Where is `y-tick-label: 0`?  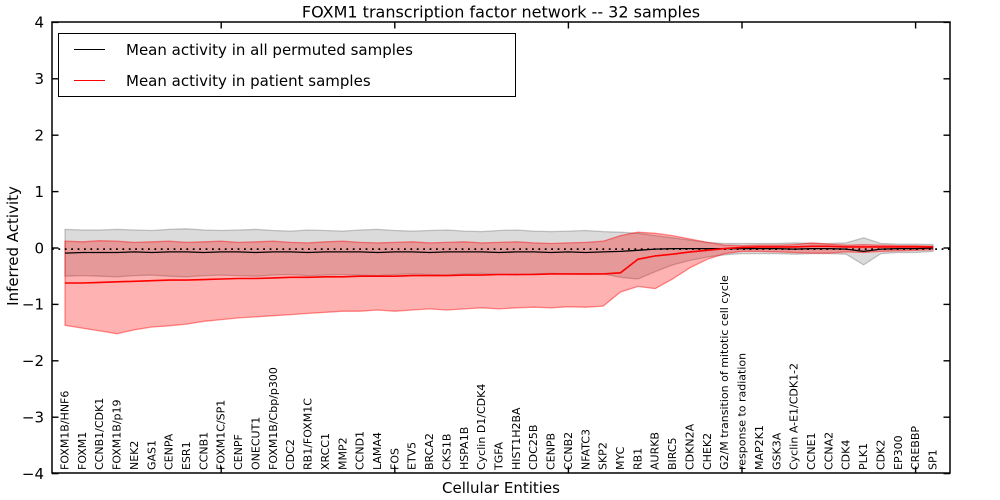 y-tick-label: 0 is located at coordinates (39, 248).